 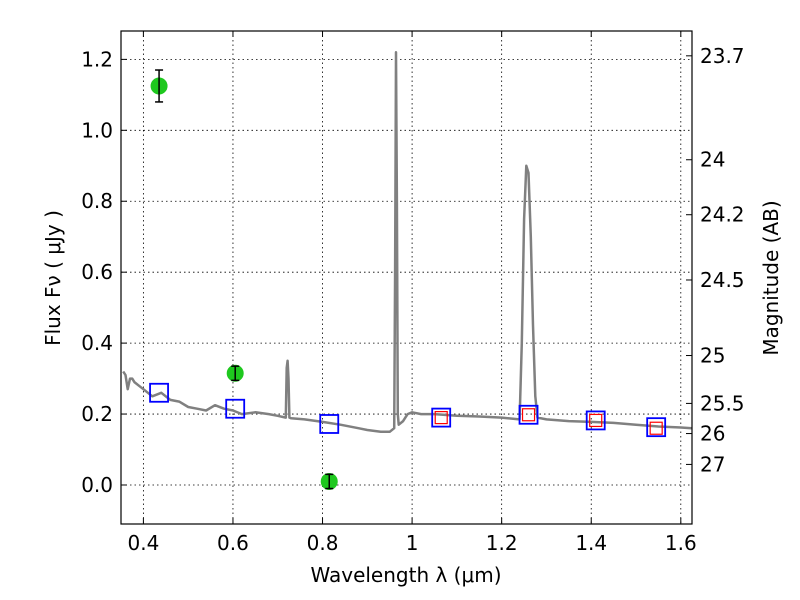 I want to click on y2-tick-label: 26, so click(x=712, y=434).